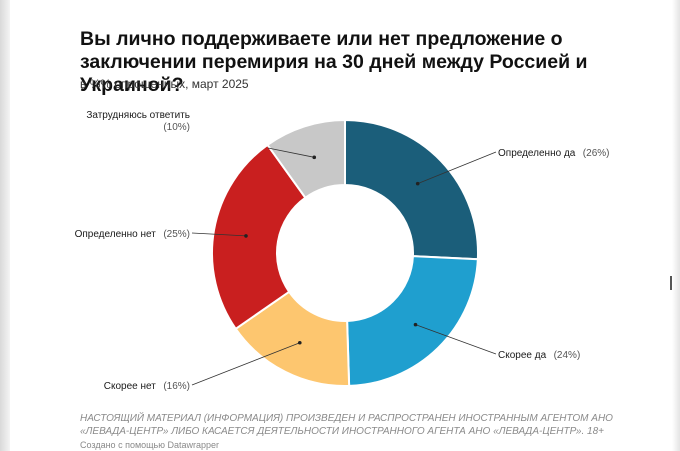 Image resolution: width=680 pixels, height=451 pixels. Describe the element at coordinates (537, 153) in the screenshot. I see `slice-label-name-0: Определенно да` at that location.